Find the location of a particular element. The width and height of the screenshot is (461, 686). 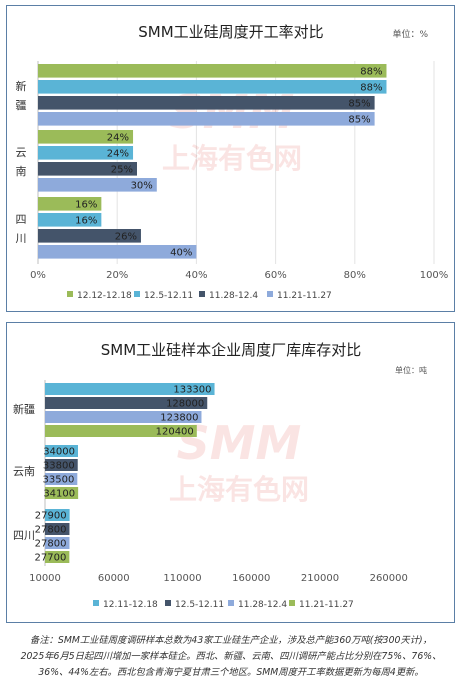

x-tick-label: 60000 is located at coordinates (114, 578).